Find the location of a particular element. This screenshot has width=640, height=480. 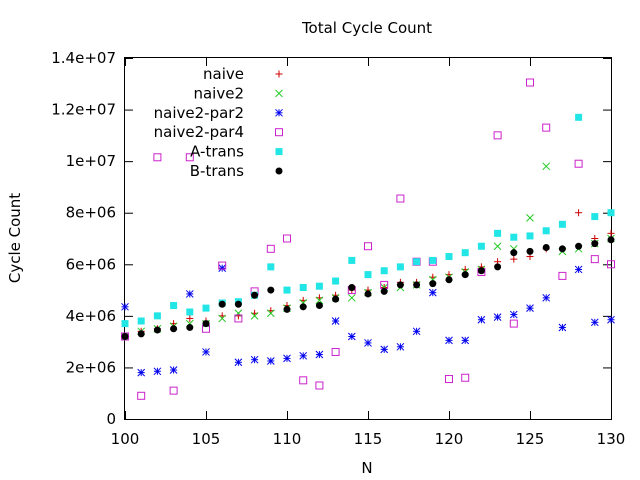

y-tick-label: 0 is located at coordinates (111, 419).